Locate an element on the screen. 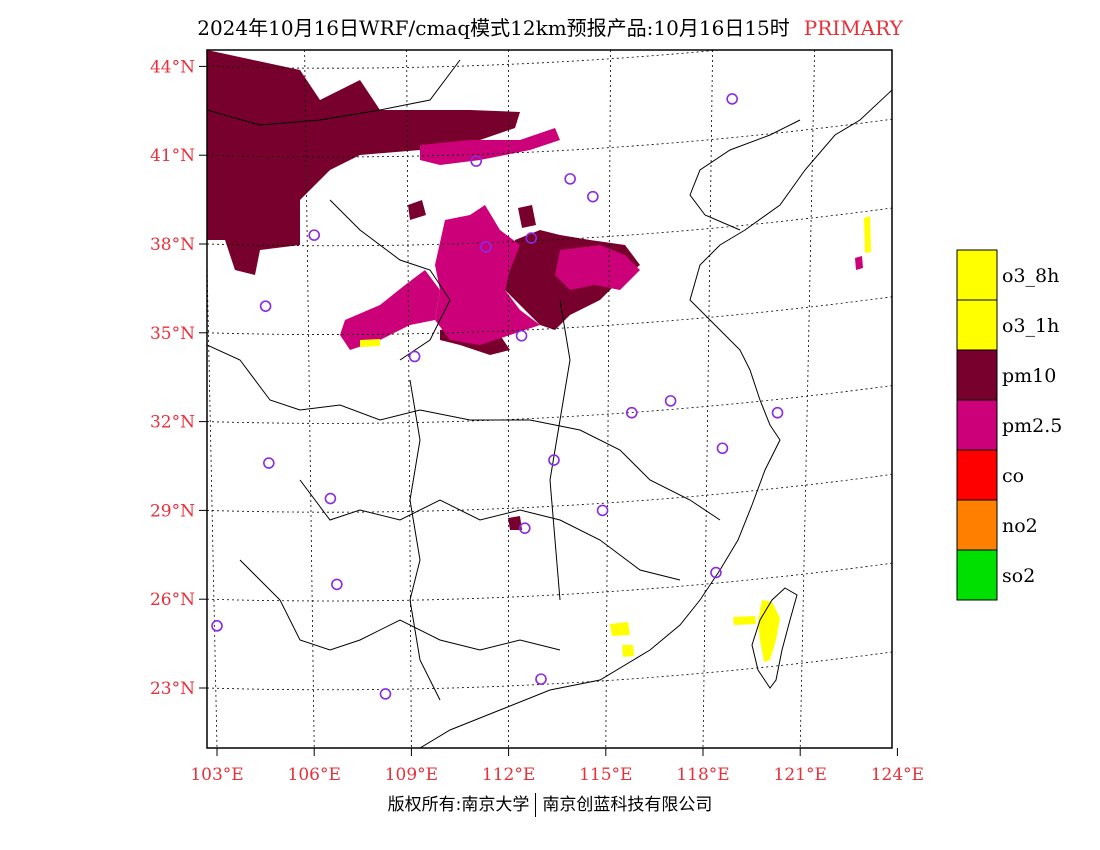  copyright-footer: 版权所有:南京大学 南京创蓝科技有限公司 is located at coordinates (550, 803).